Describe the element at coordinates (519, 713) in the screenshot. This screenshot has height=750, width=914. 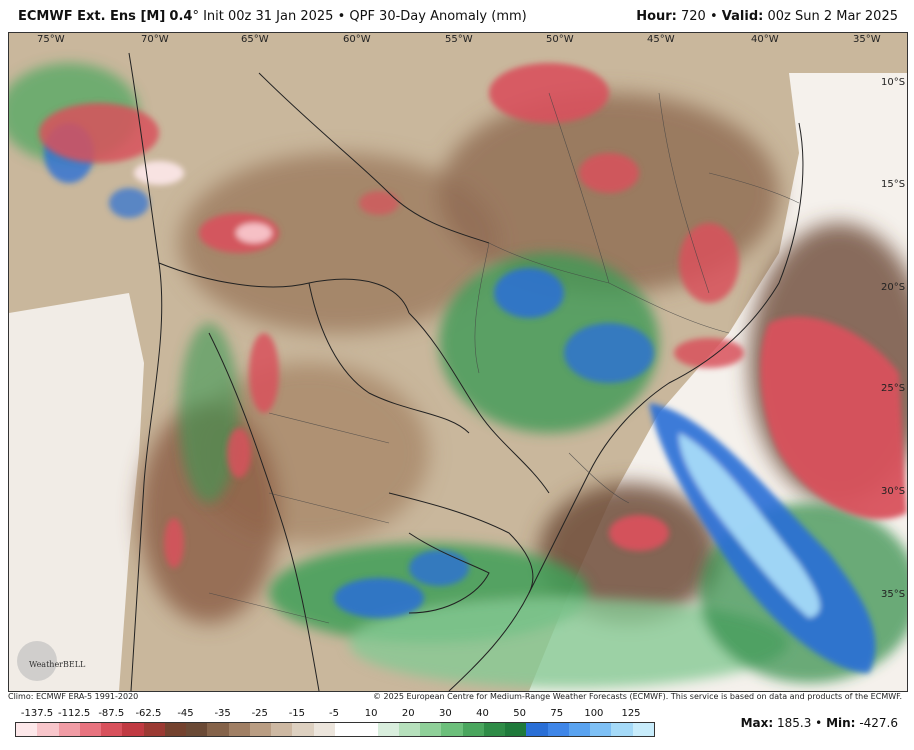
I see `colorbar-tick-label: 50` at that location.